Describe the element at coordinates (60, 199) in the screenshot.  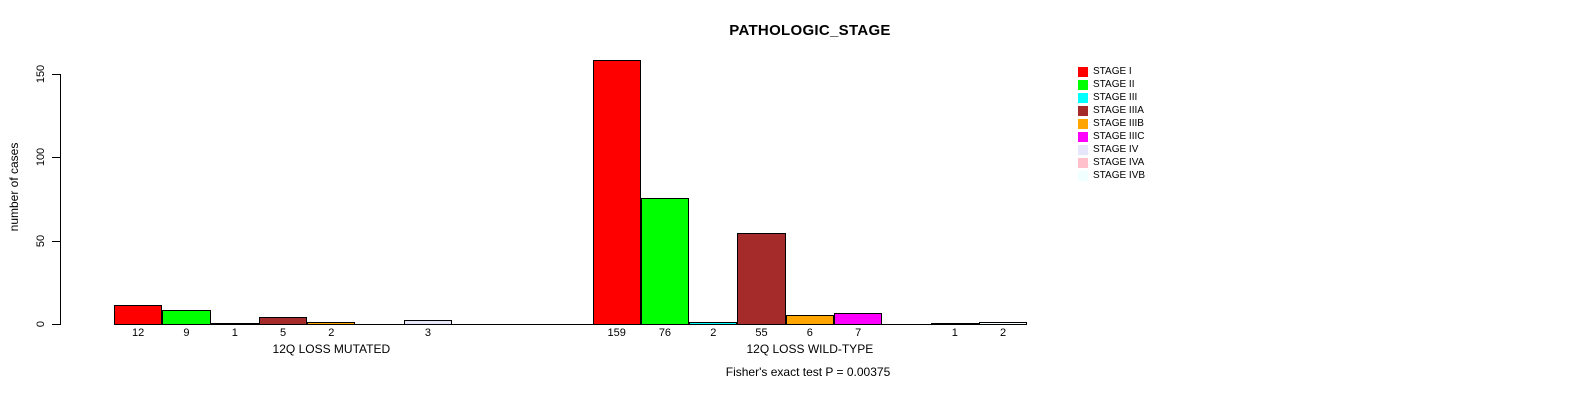
I see `y-axis-line` at that location.